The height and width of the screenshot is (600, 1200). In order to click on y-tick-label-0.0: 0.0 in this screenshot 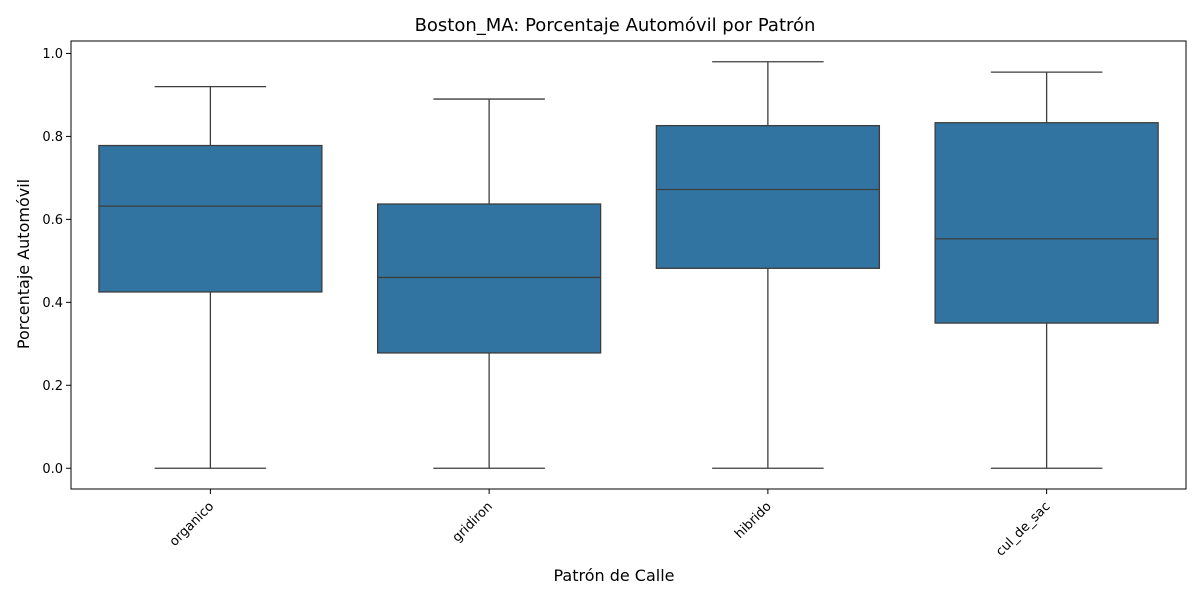, I will do `click(52, 469)`.